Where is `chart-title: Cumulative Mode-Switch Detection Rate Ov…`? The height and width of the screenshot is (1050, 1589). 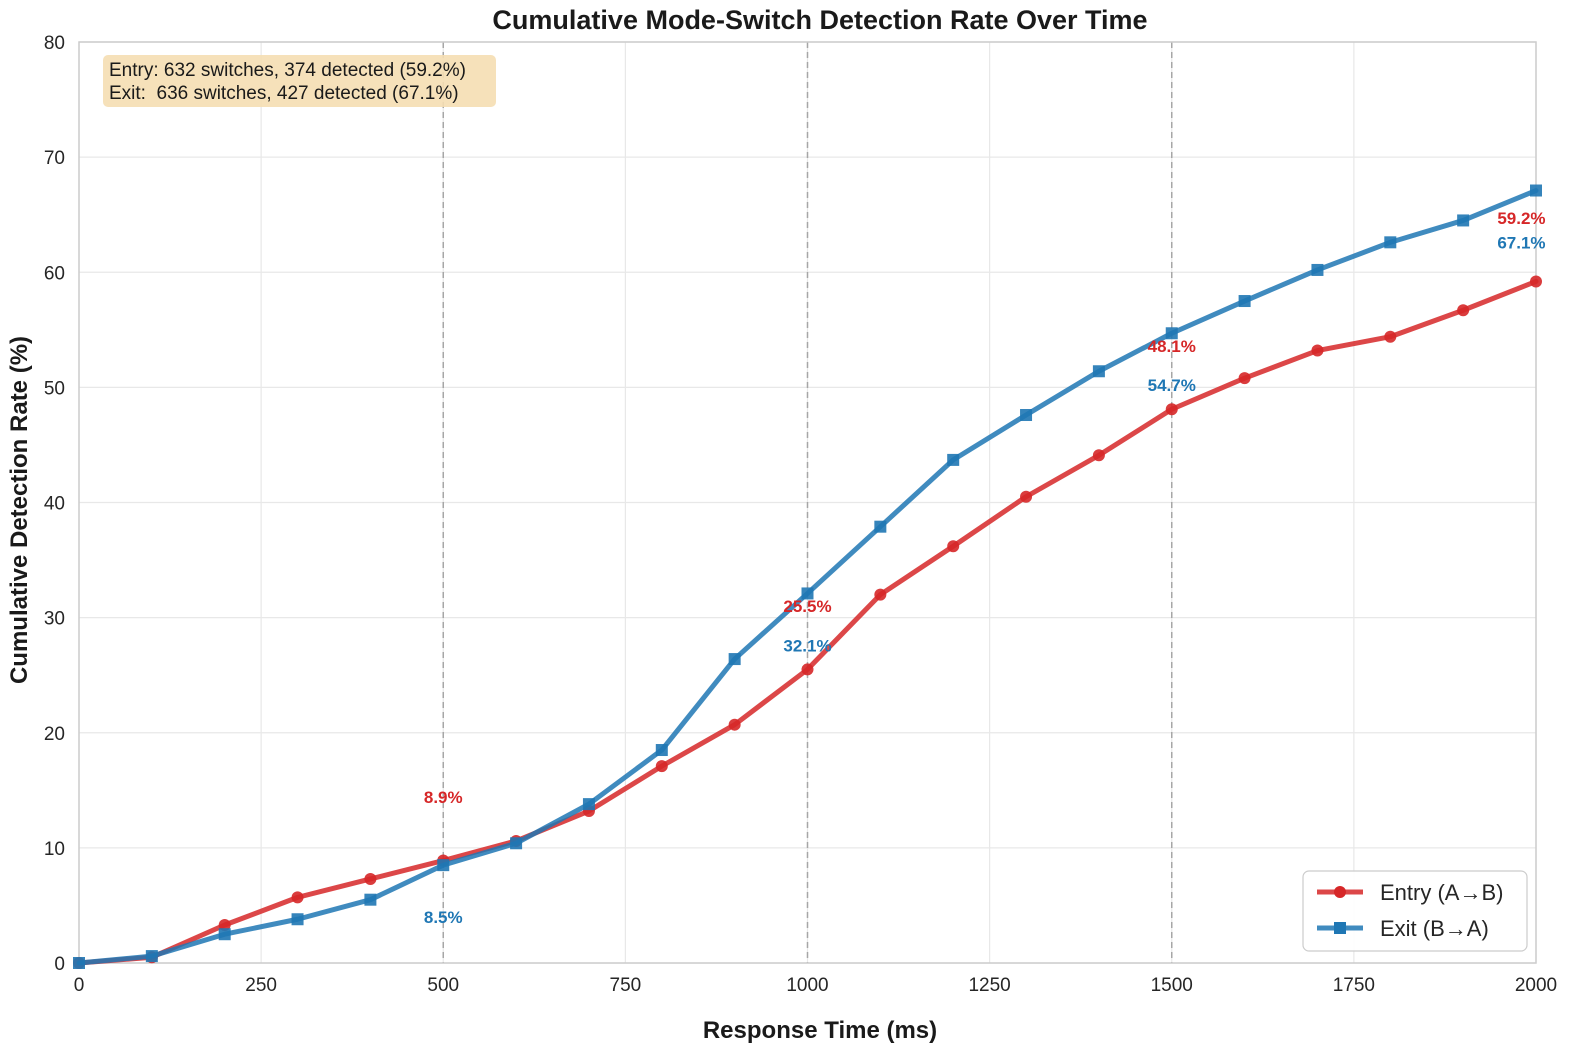
chart-title: Cumulative Mode-Switch Detection Rate Ov… is located at coordinates (819, 20).